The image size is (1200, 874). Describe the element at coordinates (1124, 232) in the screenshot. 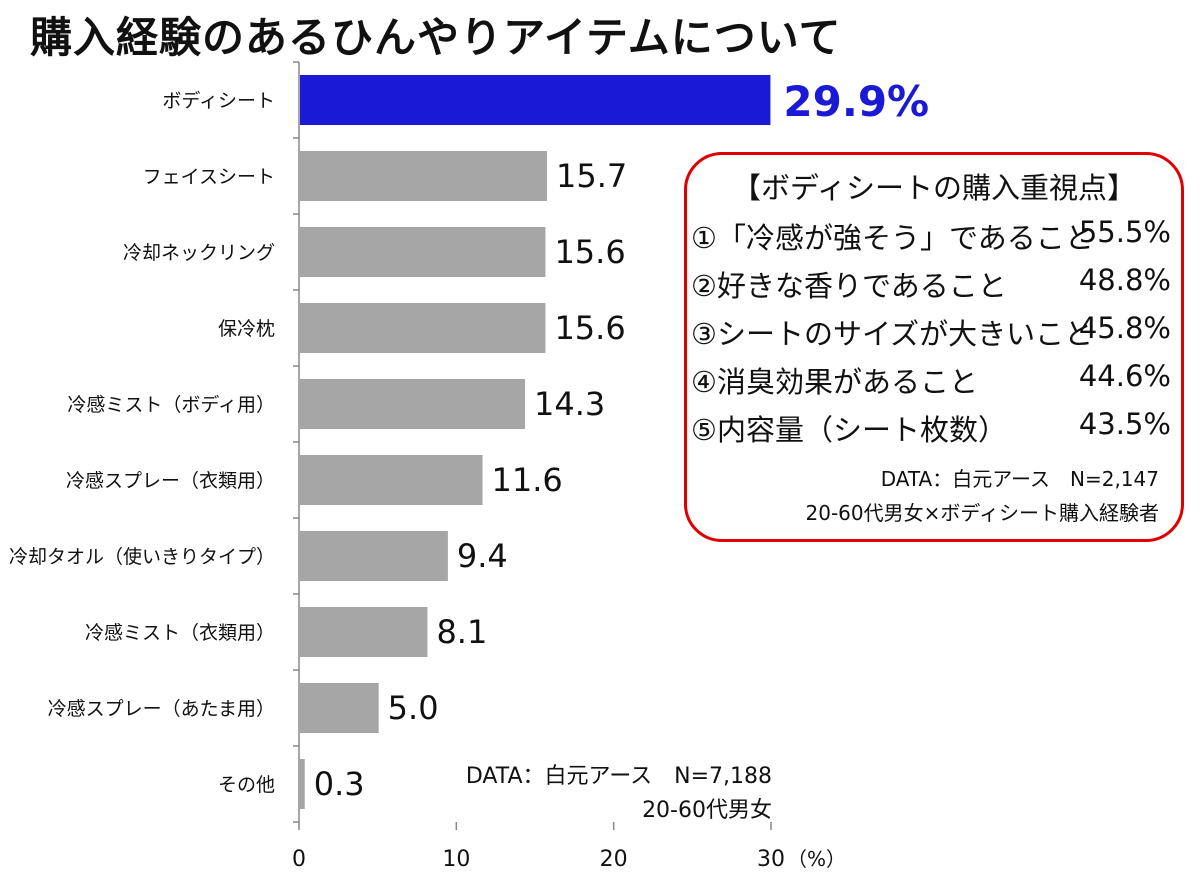

I see `callout-item-1-value: 55.5%` at that location.